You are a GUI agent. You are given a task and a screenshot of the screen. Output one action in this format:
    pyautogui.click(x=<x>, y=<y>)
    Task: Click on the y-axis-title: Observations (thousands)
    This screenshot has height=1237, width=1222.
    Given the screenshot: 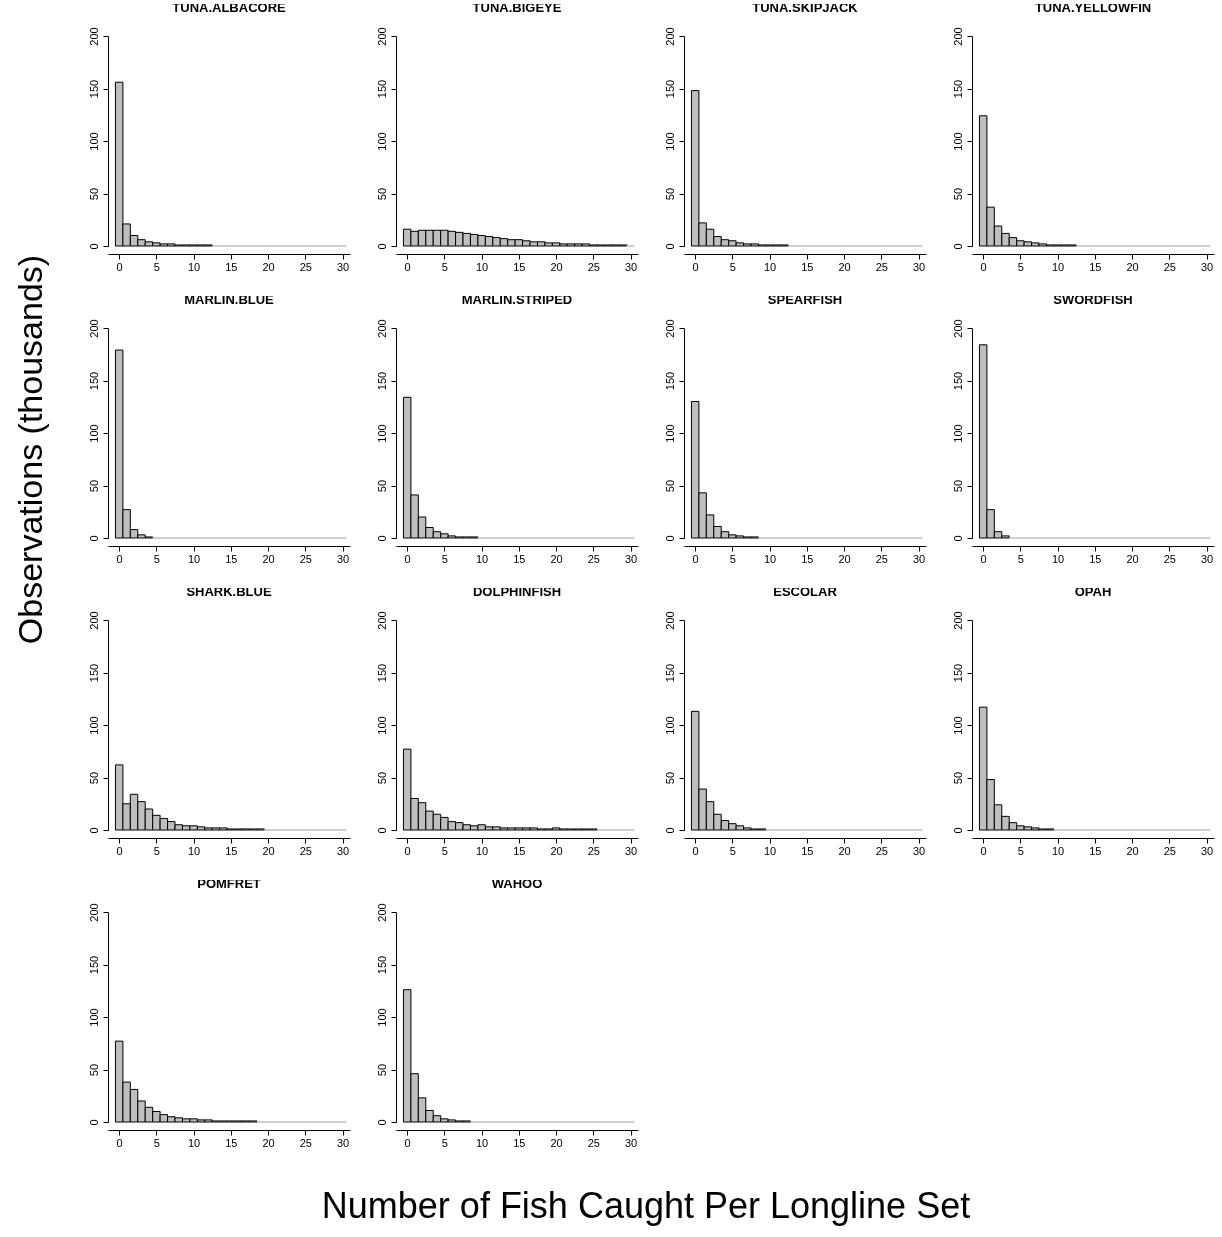 What is the action you would take?
    pyautogui.click(x=30, y=450)
    